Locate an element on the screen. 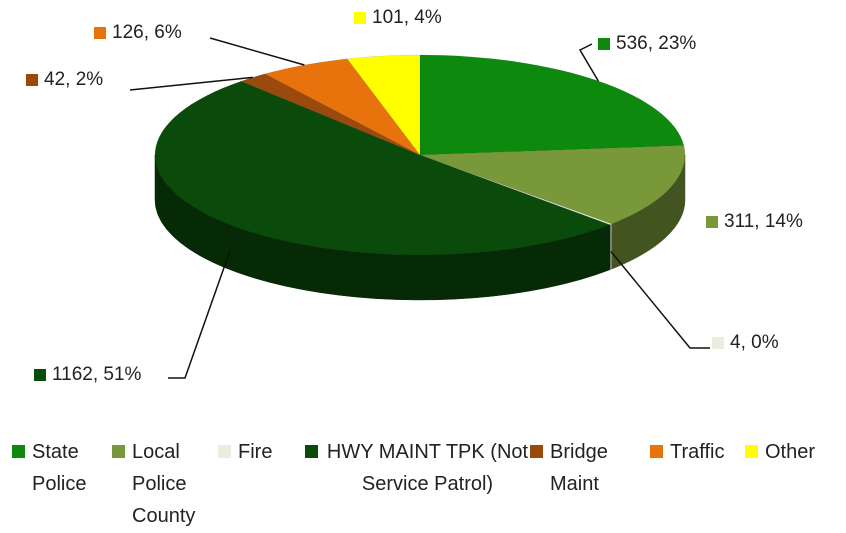 The width and height of the screenshot is (846, 533). legend-label: Fire is located at coordinates (255, 452).